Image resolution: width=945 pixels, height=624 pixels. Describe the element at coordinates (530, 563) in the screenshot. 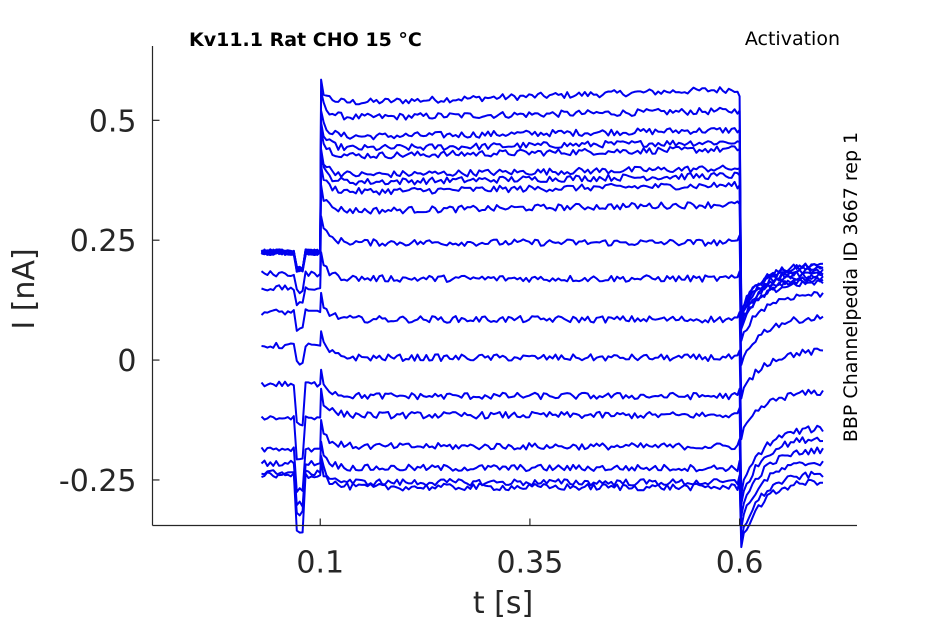

I see `x-tick-label: 0.35` at that location.